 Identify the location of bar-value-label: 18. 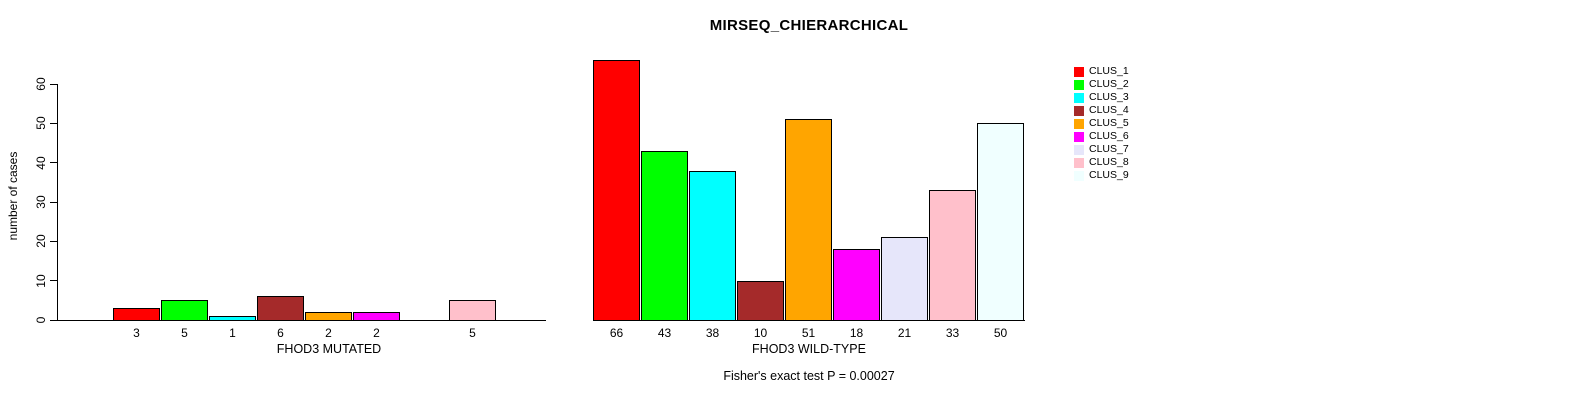
(856, 333).